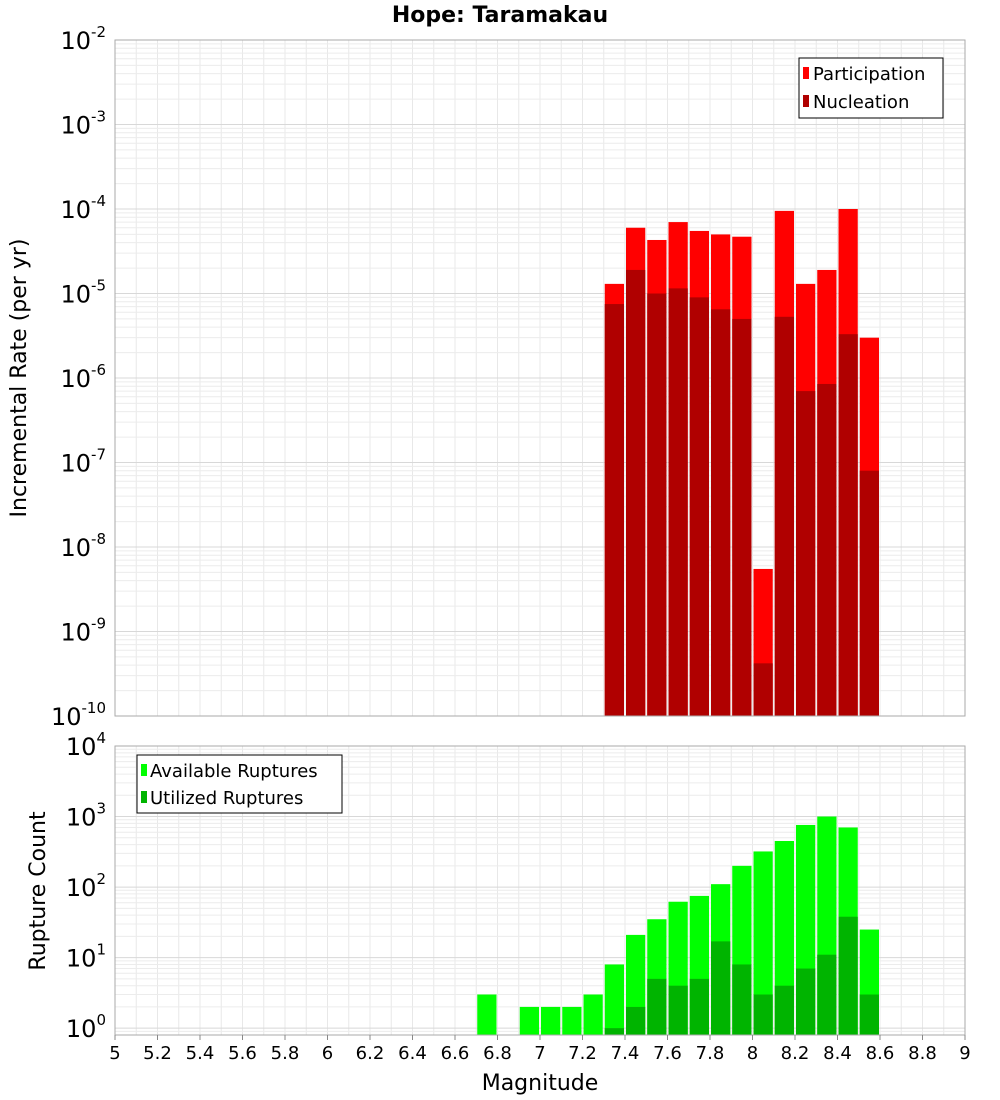  Describe the element at coordinates (114, 1053) in the screenshot. I see `x-tick-label: 5` at that location.